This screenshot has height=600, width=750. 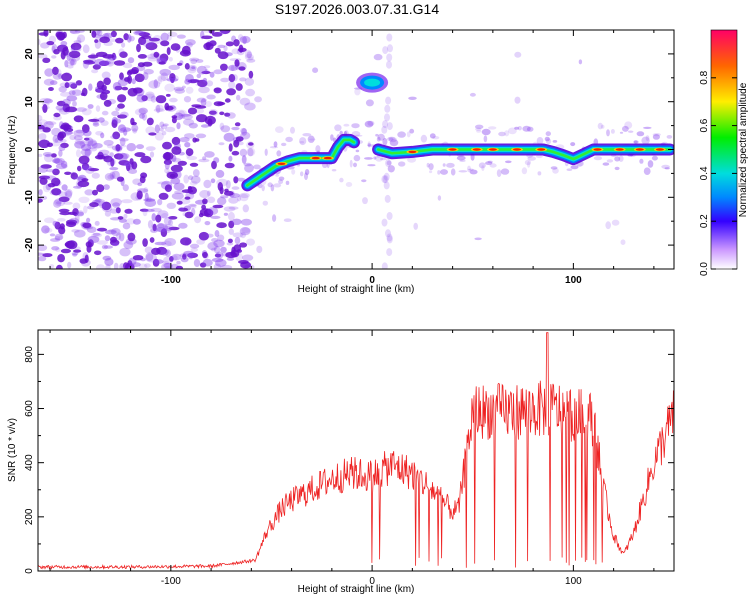 What do you see at coordinates (147, 149) in the screenshot?
I see `noise-field` at bounding box center [147, 149].